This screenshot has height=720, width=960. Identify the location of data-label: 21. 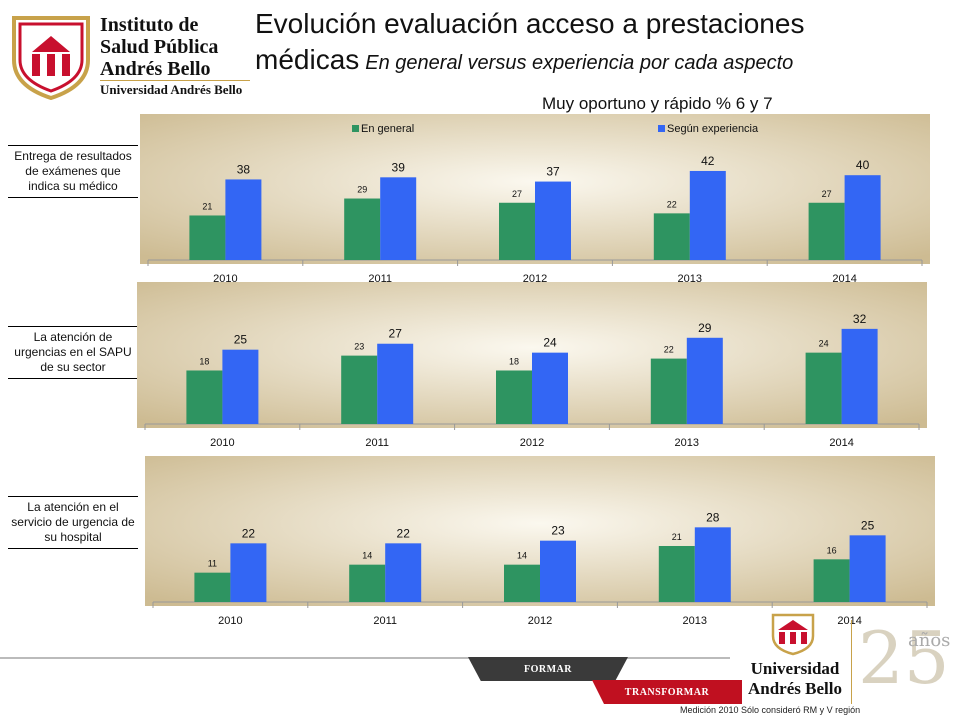
(677, 537).